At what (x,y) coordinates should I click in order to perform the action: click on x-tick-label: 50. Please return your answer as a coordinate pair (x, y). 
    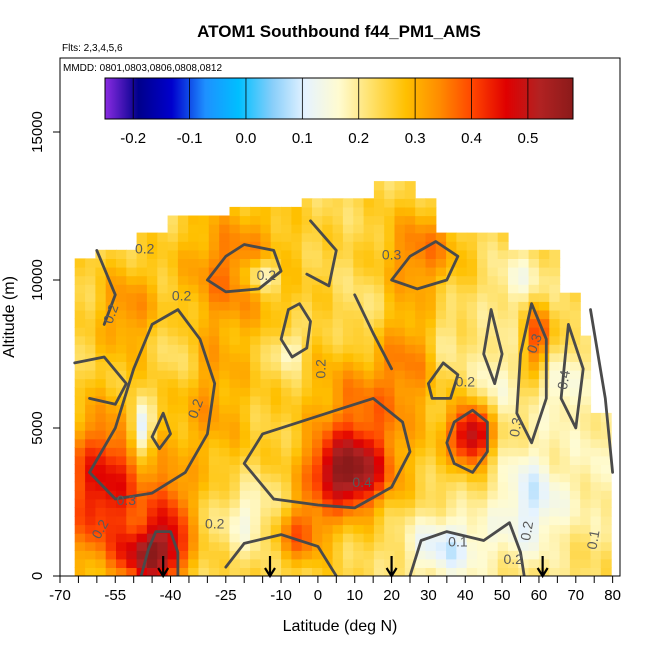
    Looking at the image, I should click on (502, 595).